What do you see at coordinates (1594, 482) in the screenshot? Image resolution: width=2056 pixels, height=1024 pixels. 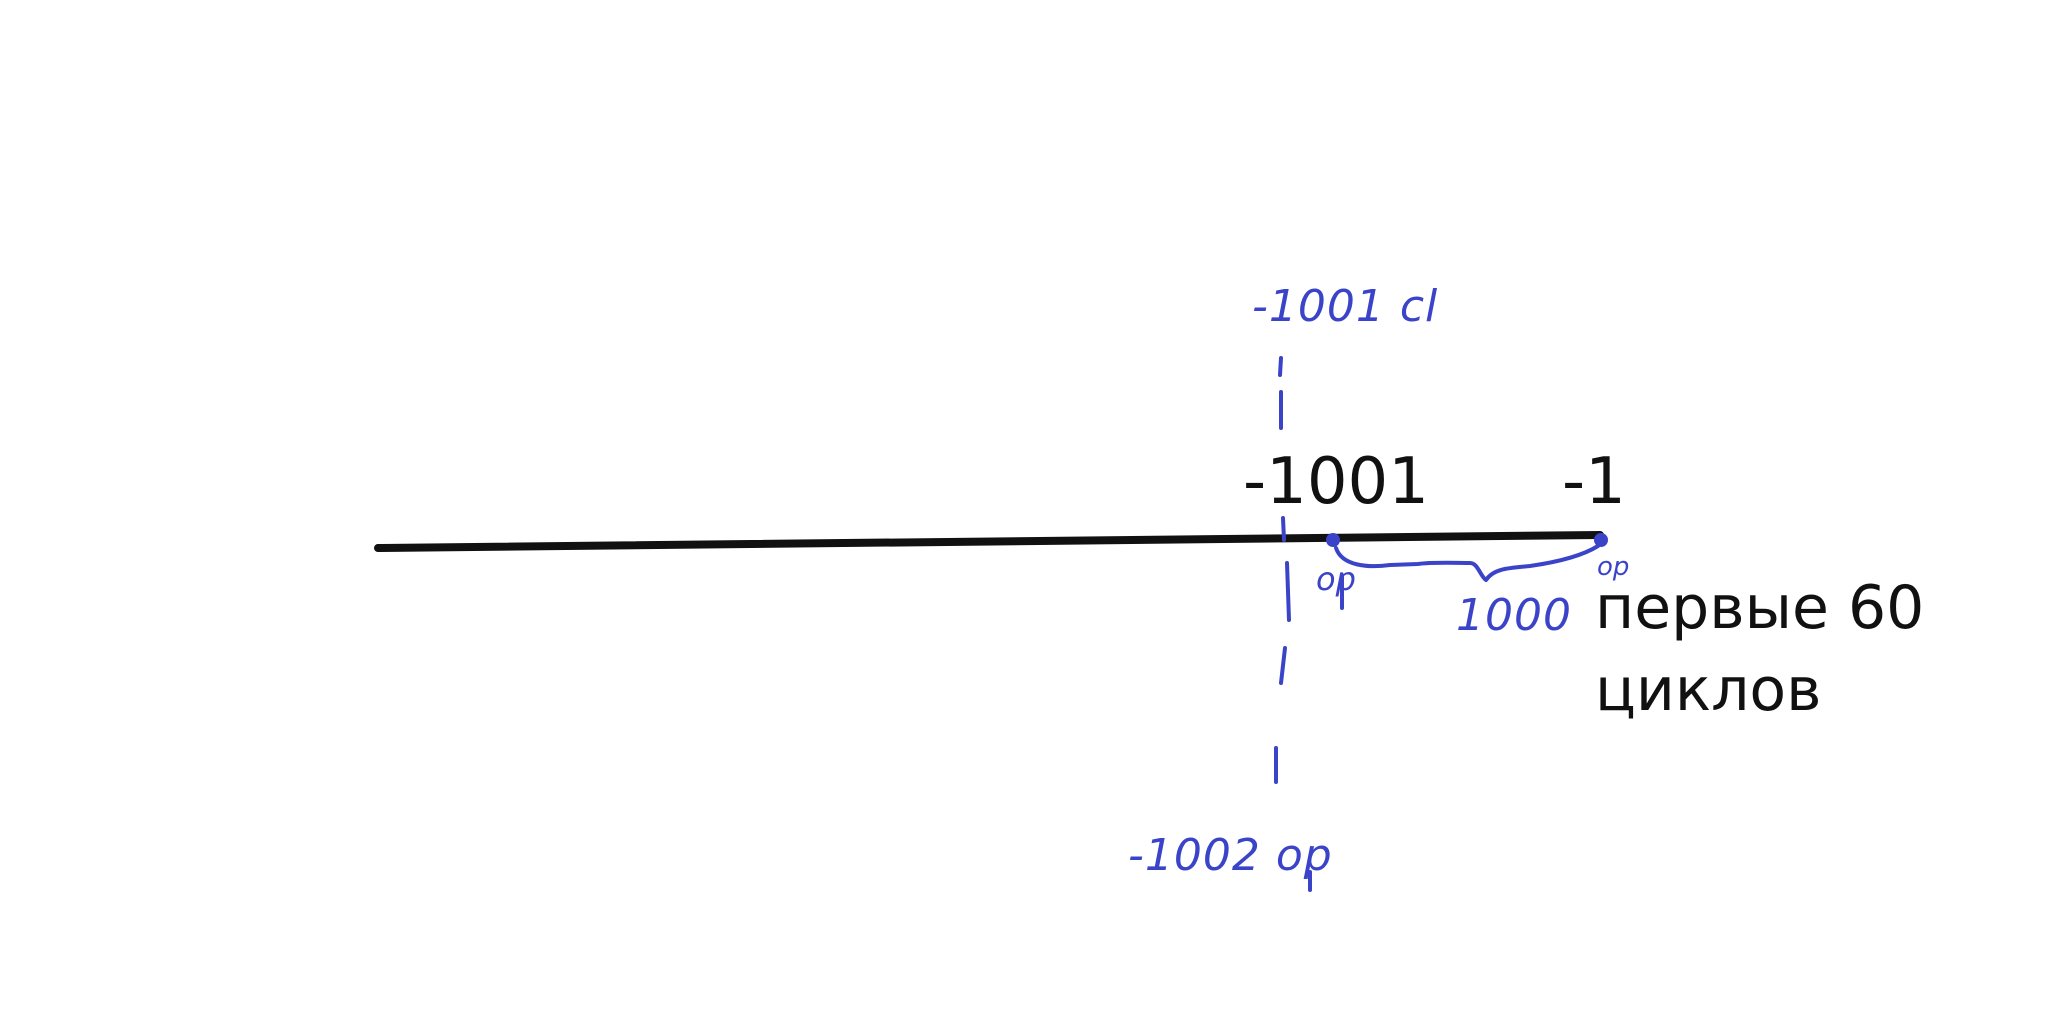 I see `tick-label-right: -1` at bounding box center [1594, 482].